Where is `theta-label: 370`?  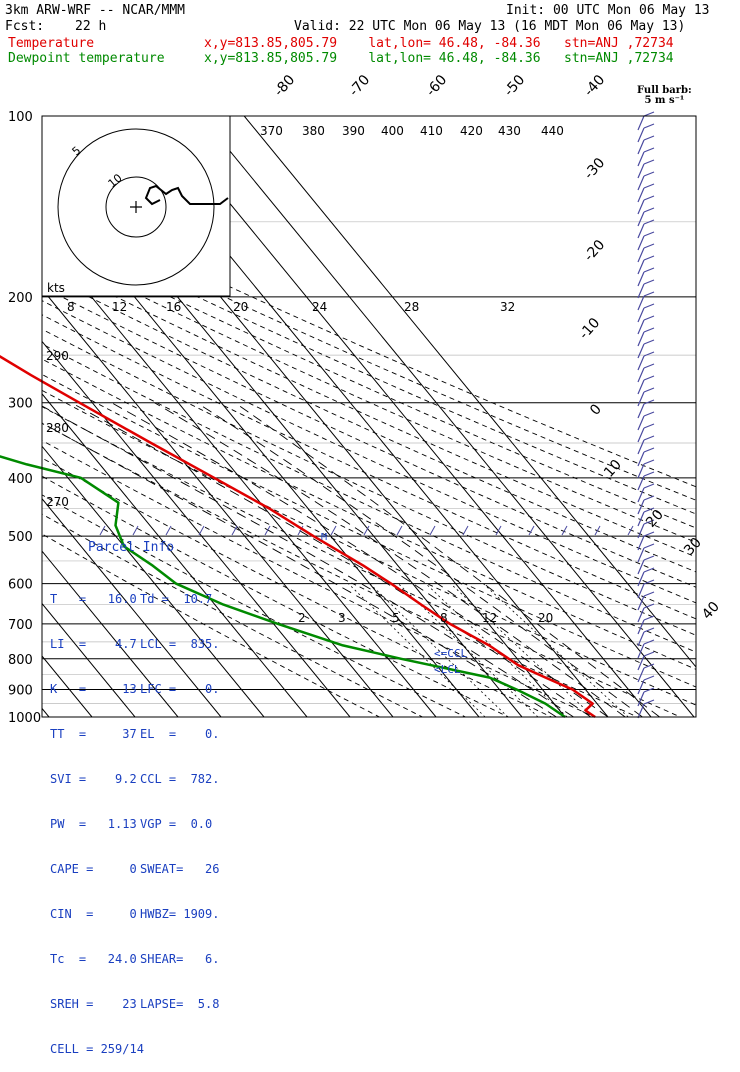 theta-label: 370 is located at coordinates (271, 131).